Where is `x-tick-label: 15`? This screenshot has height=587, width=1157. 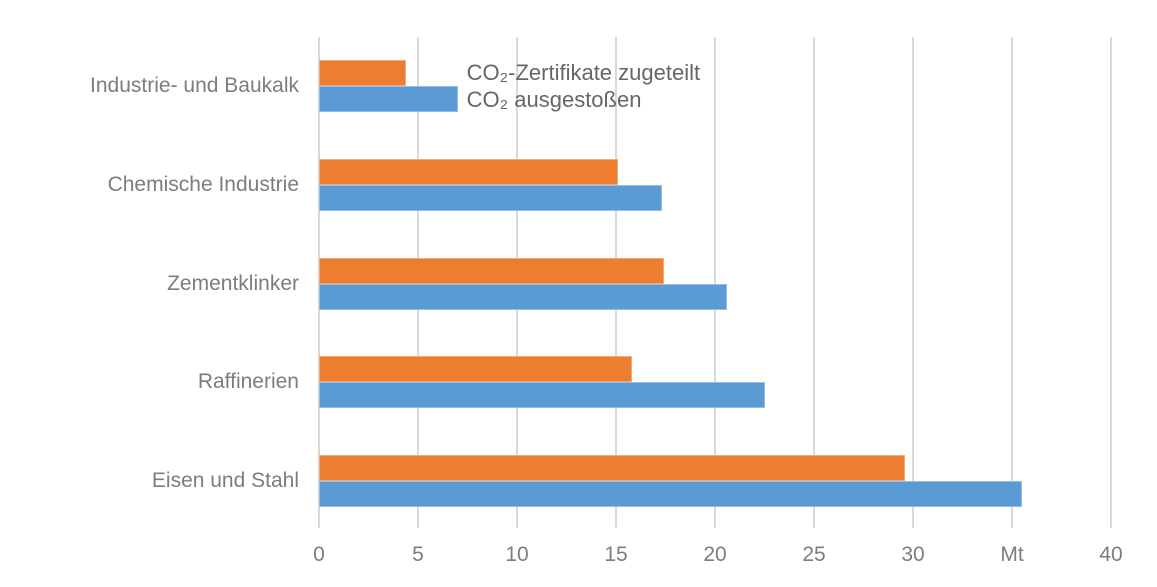 x-tick-label: 15 is located at coordinates (616, 554).